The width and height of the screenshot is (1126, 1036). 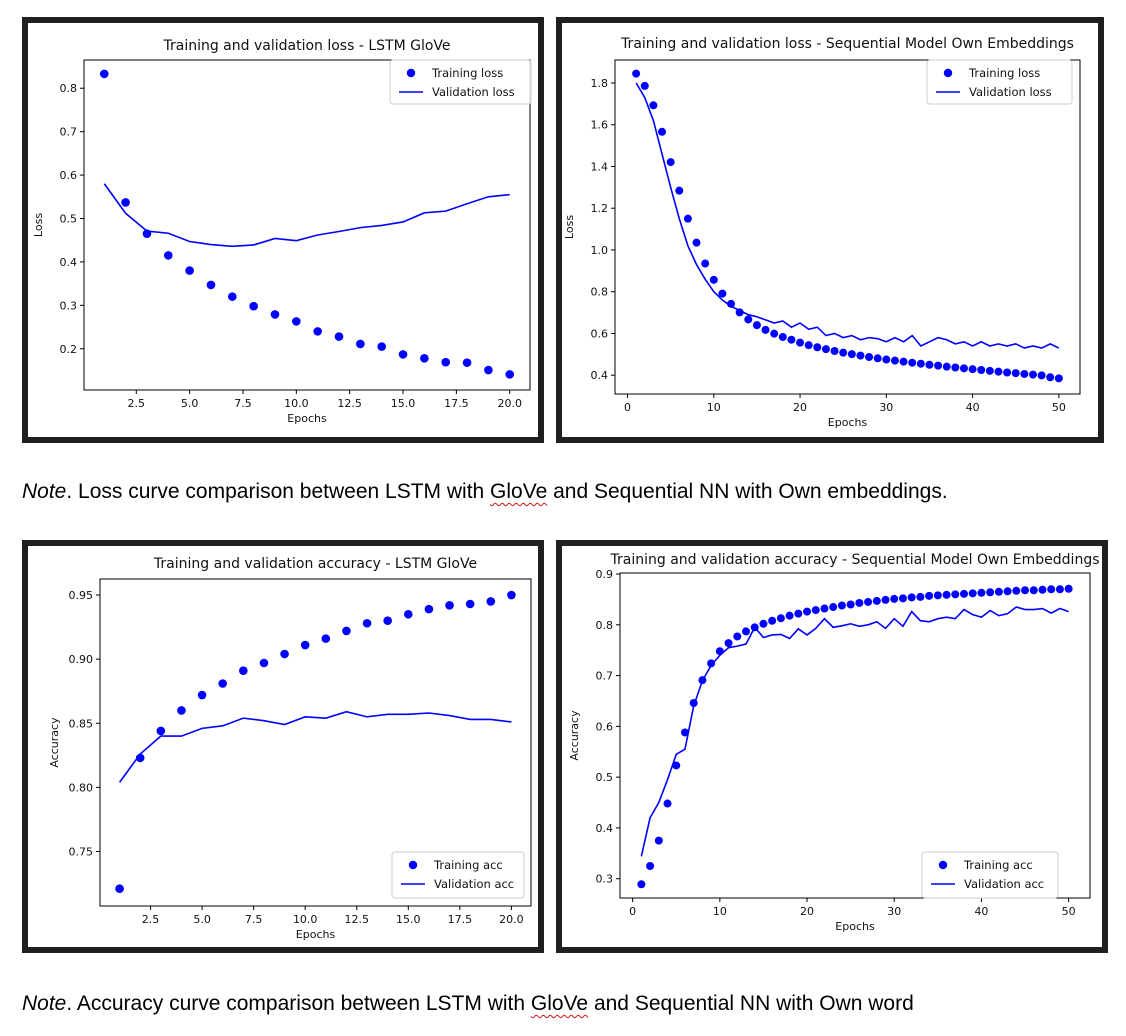 I want to click on y-tick-label: 0.85, so click(x=81, y=723).